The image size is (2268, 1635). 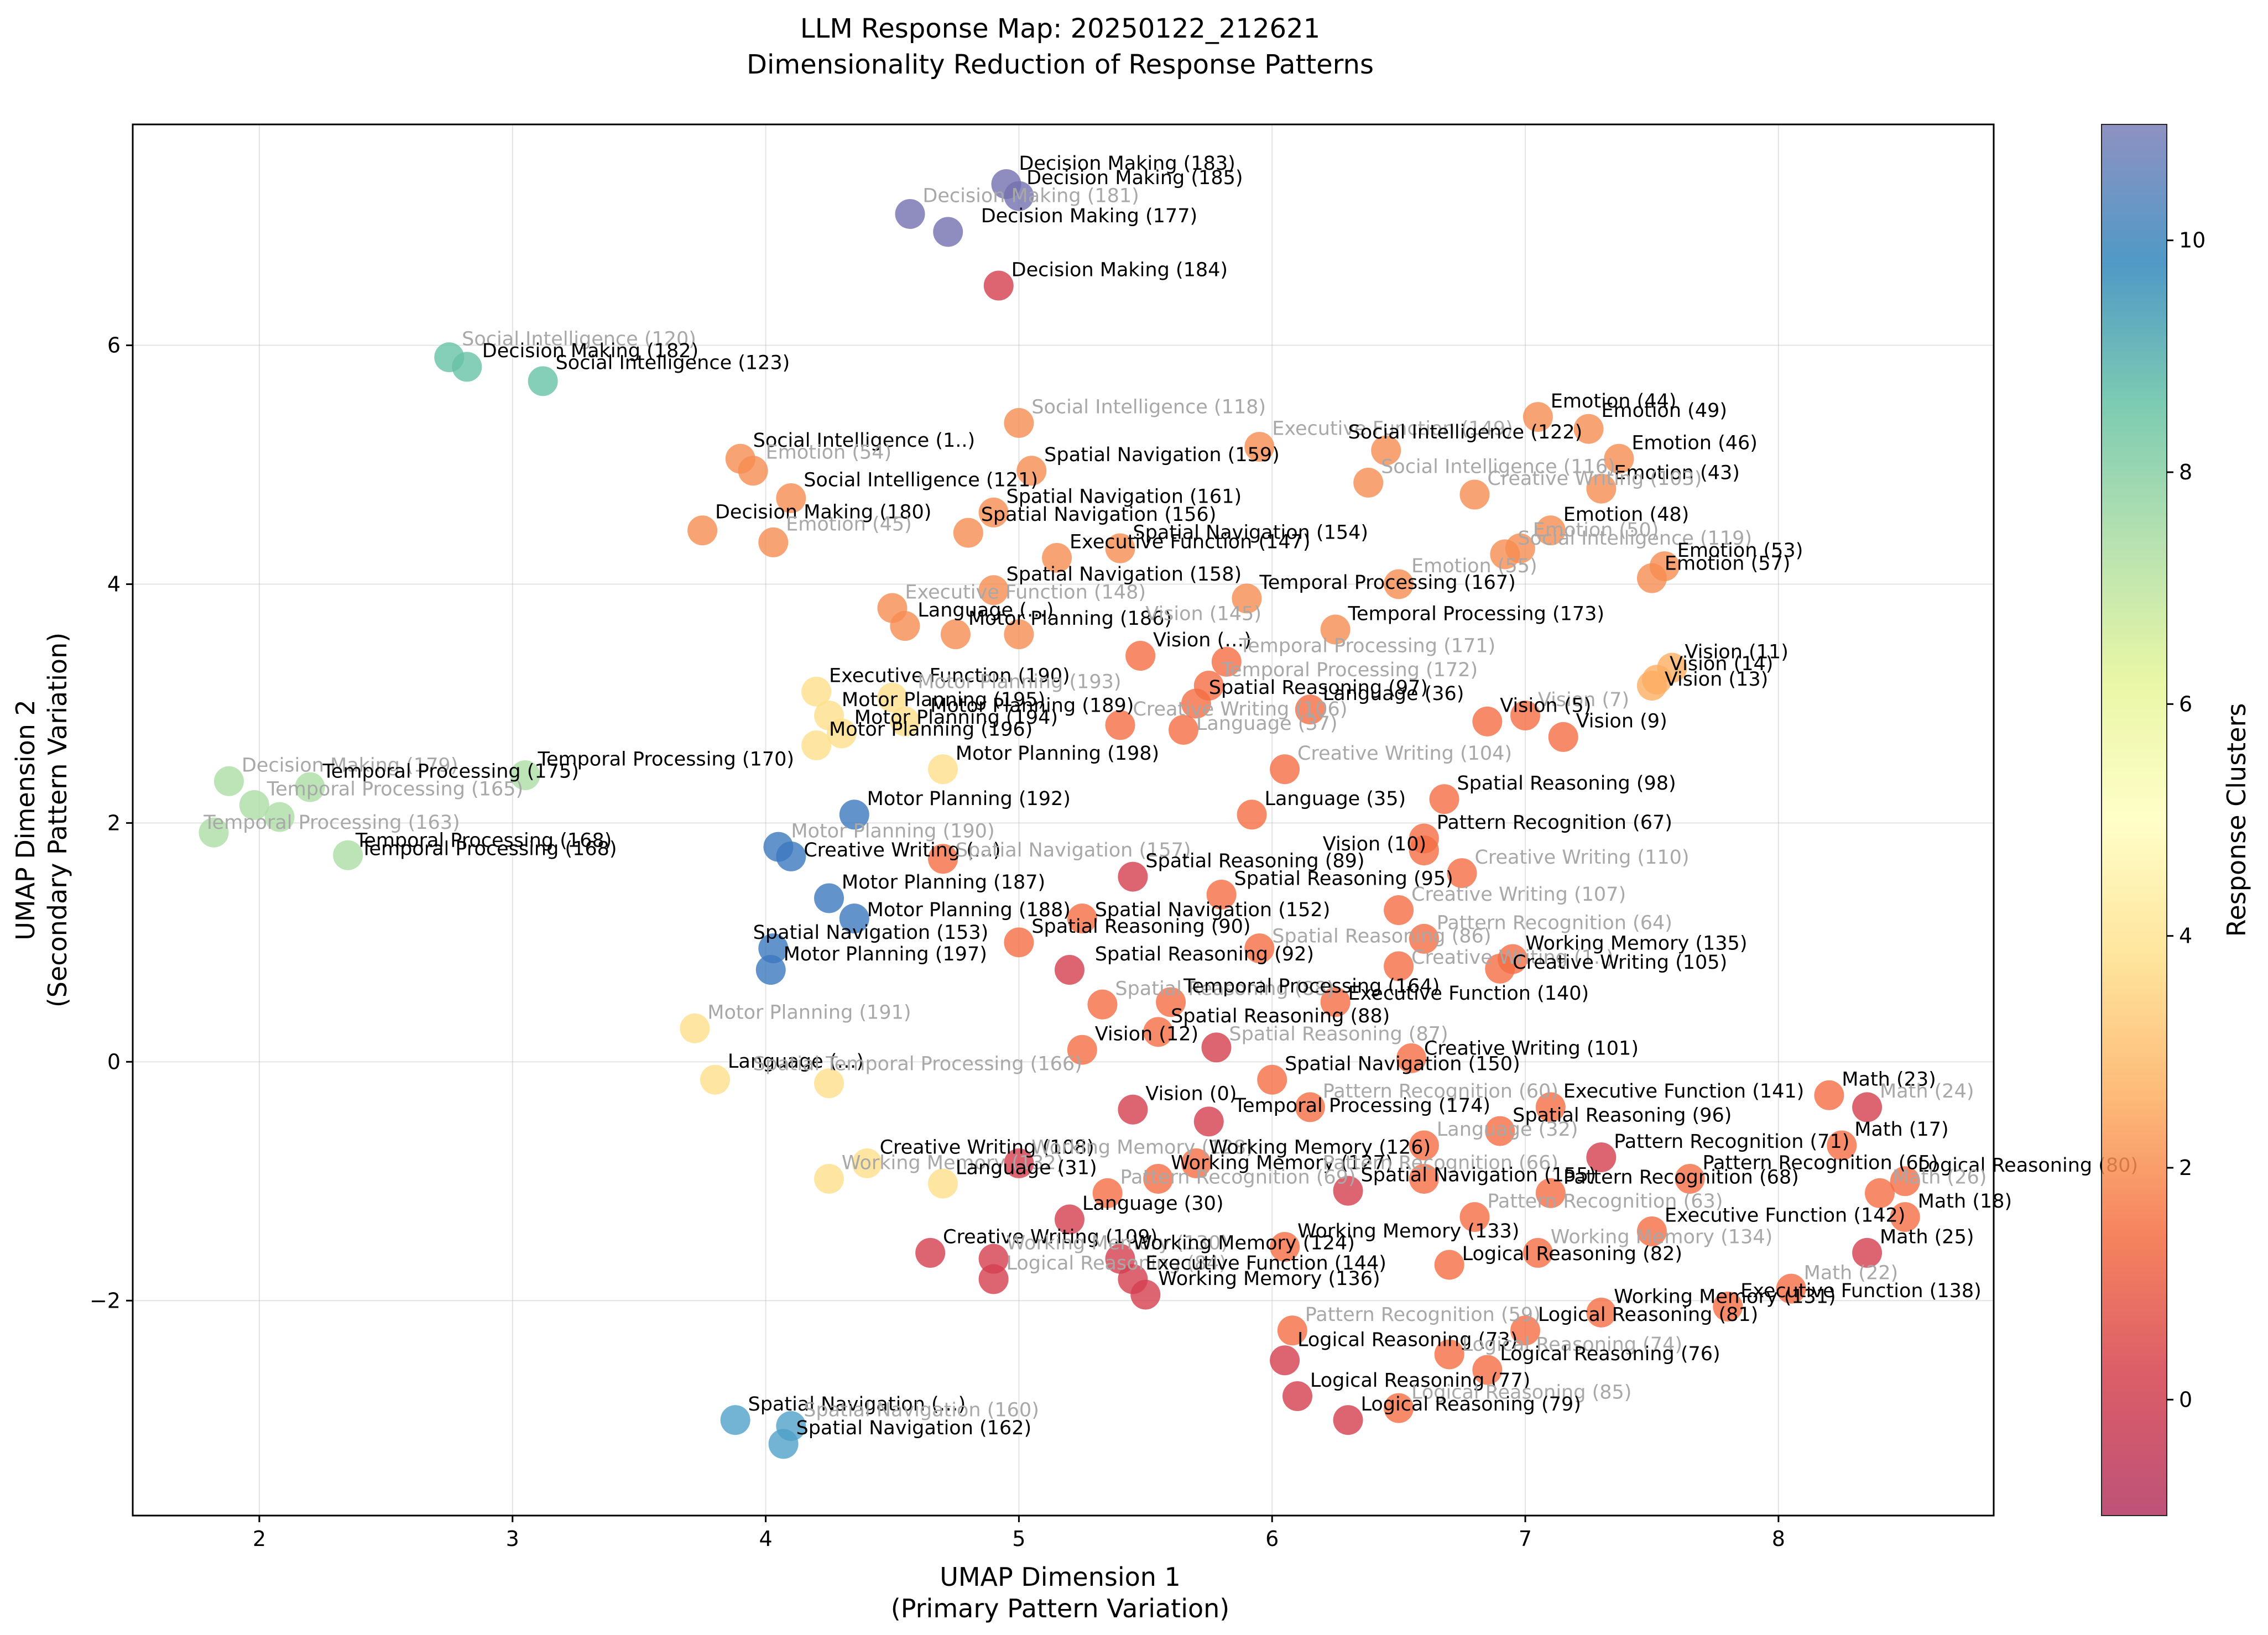 What do you see at coordinates (1019, 1539) in the screenshot?
I see `x-tick-label: 5` at bounding box center [1019, 1539].